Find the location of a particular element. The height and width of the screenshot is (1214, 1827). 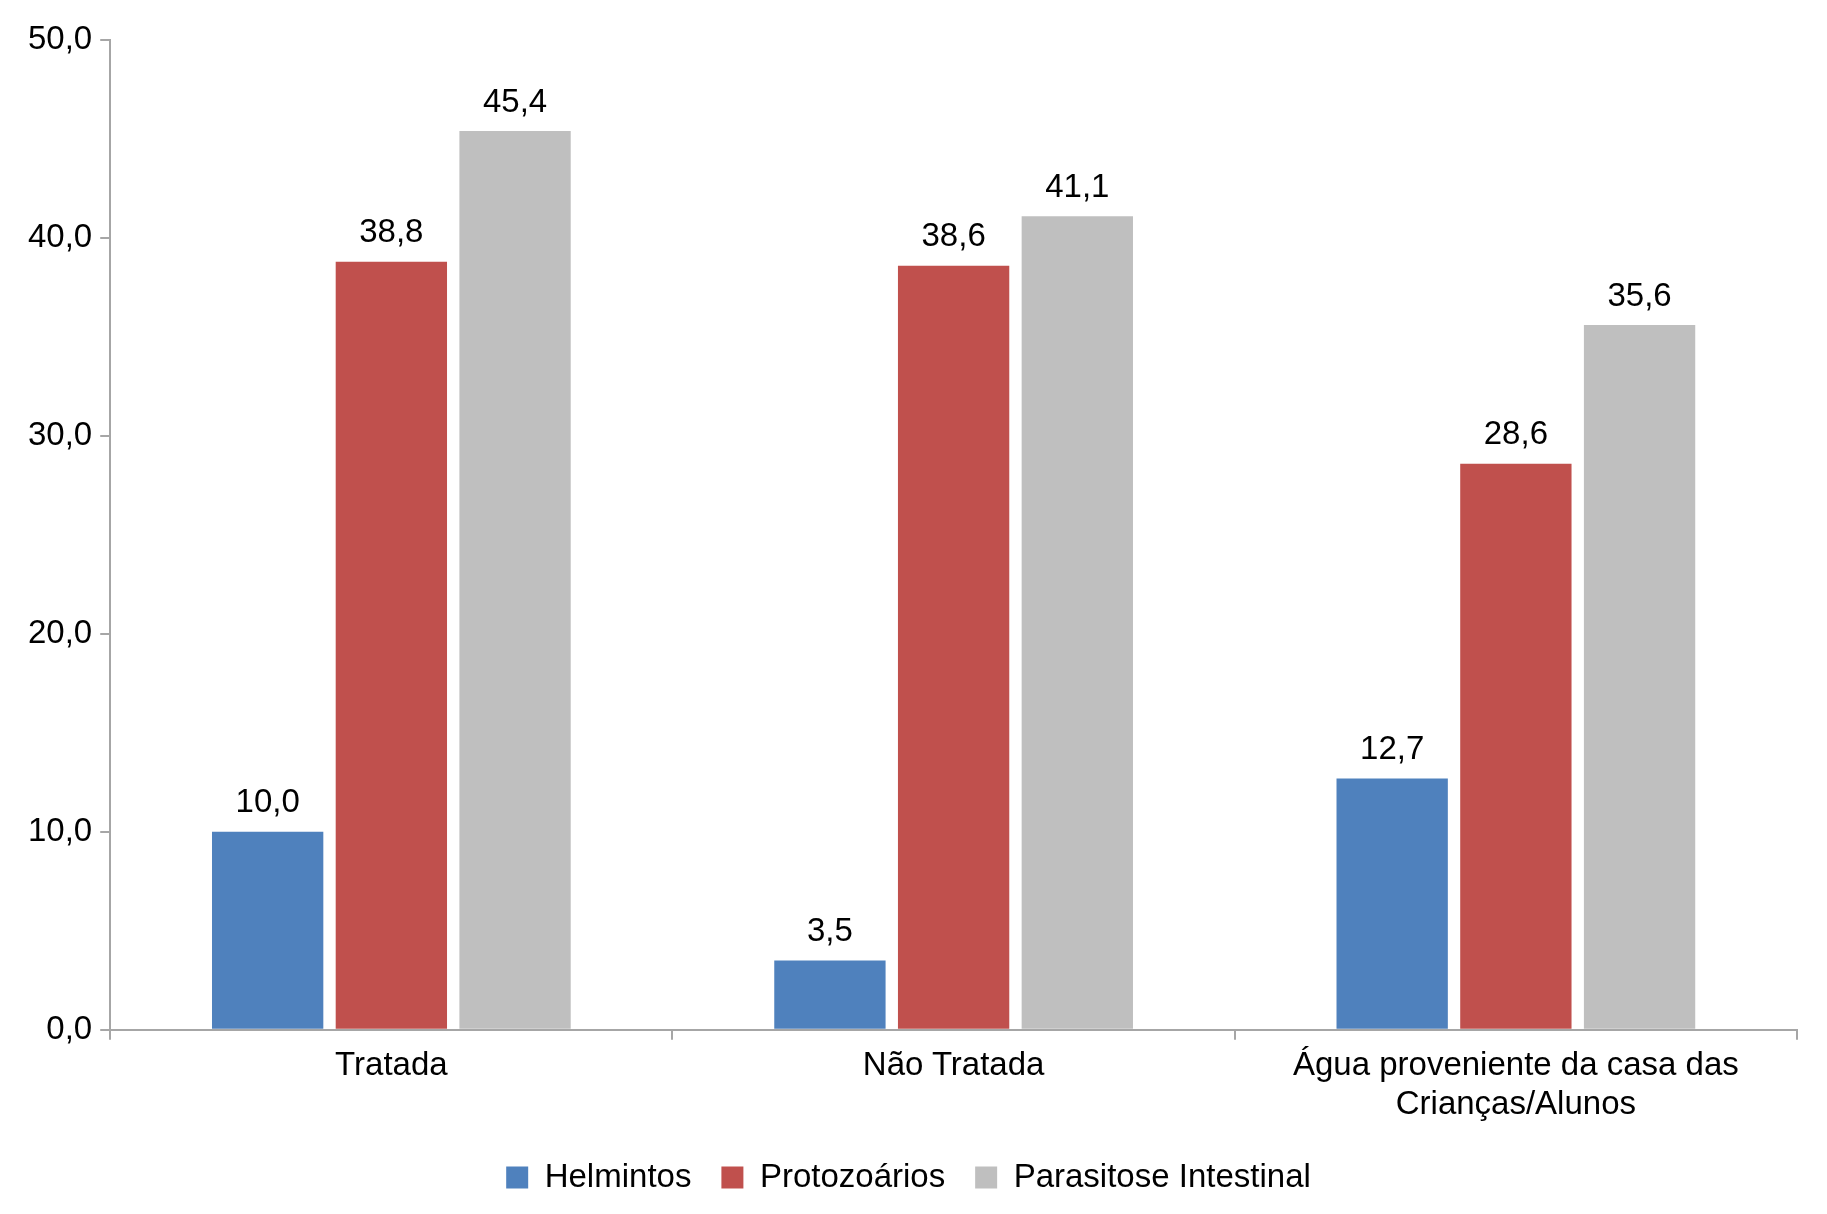

data-label: 38,8 is located at coordinates (391, 231).